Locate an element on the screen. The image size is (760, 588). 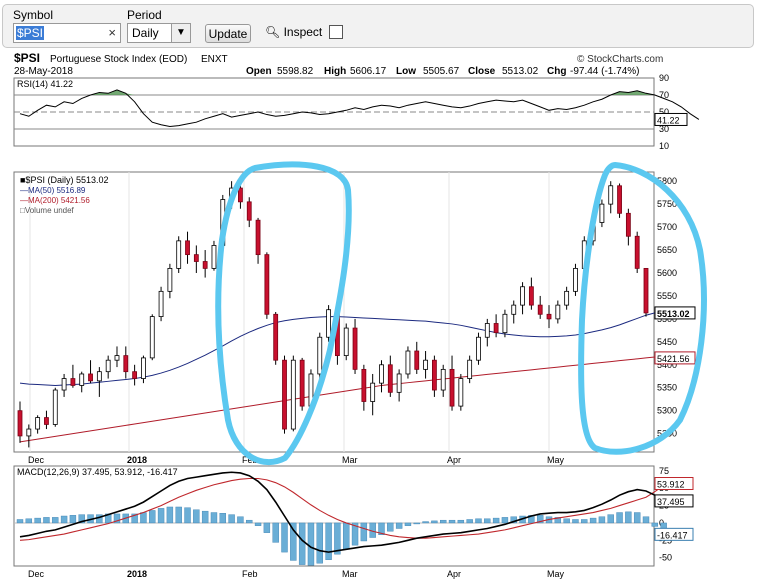
rsi-overbought-fill is located at coordinates (359, 92).